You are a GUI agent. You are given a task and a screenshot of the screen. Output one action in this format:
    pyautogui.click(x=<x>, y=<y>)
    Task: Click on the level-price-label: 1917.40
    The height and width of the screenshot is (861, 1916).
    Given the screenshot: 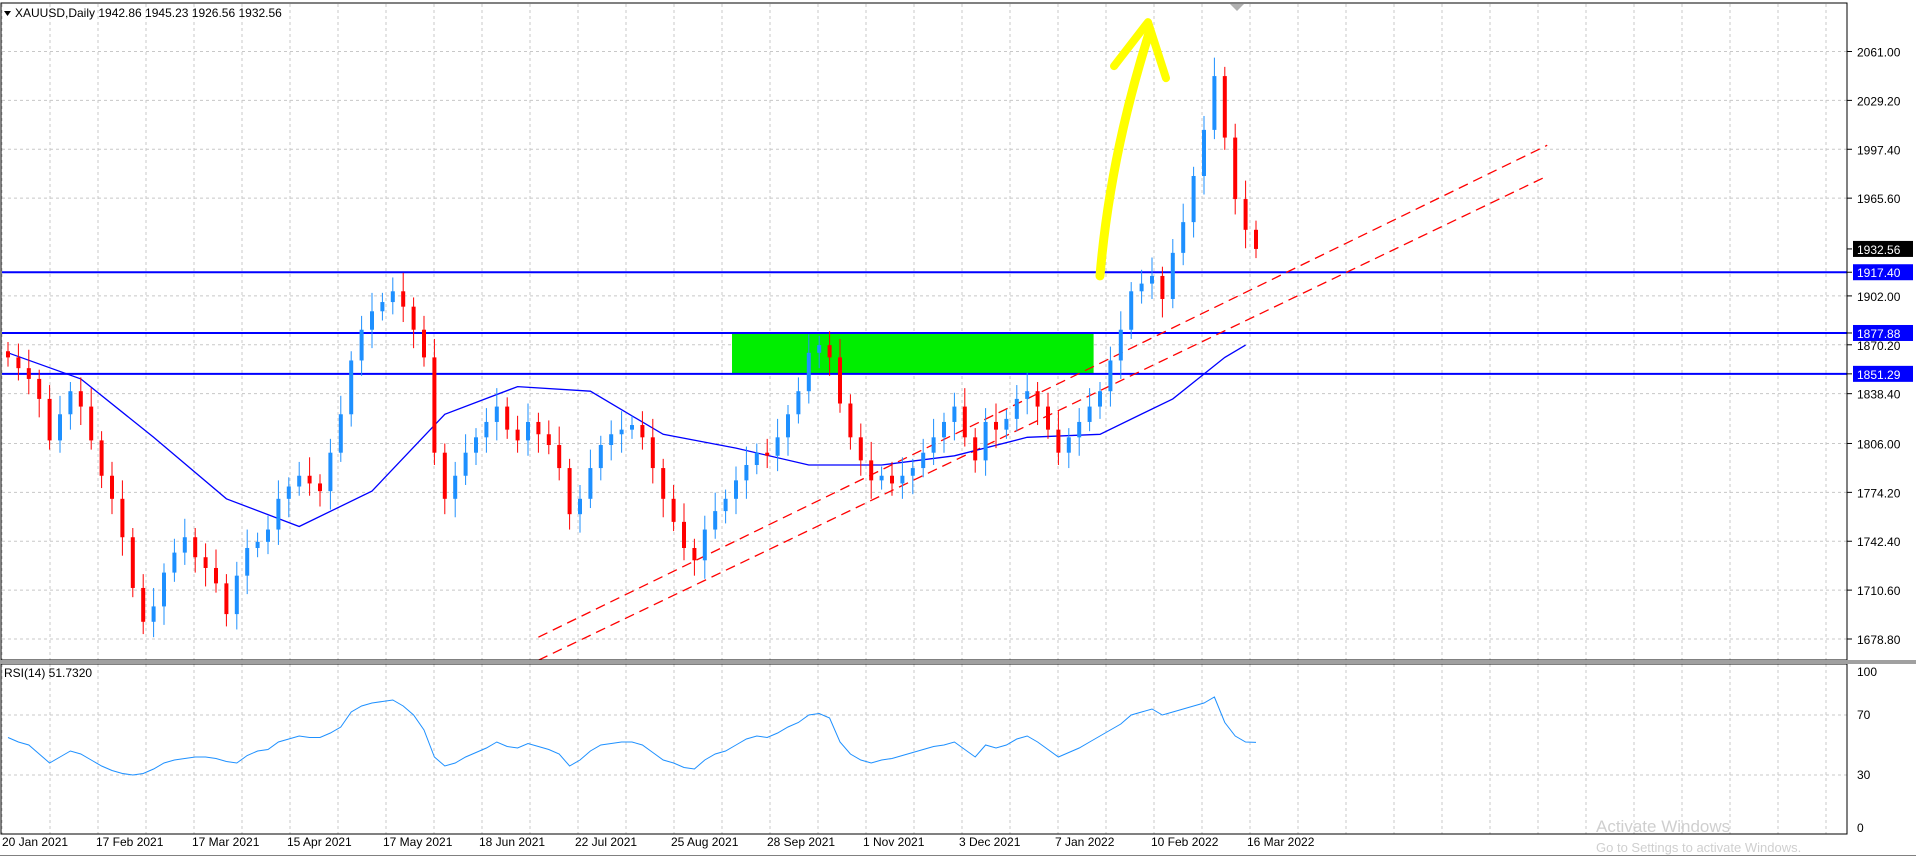 What is the action you would take?
    pyautogui.click(x=1879, y=273)
    